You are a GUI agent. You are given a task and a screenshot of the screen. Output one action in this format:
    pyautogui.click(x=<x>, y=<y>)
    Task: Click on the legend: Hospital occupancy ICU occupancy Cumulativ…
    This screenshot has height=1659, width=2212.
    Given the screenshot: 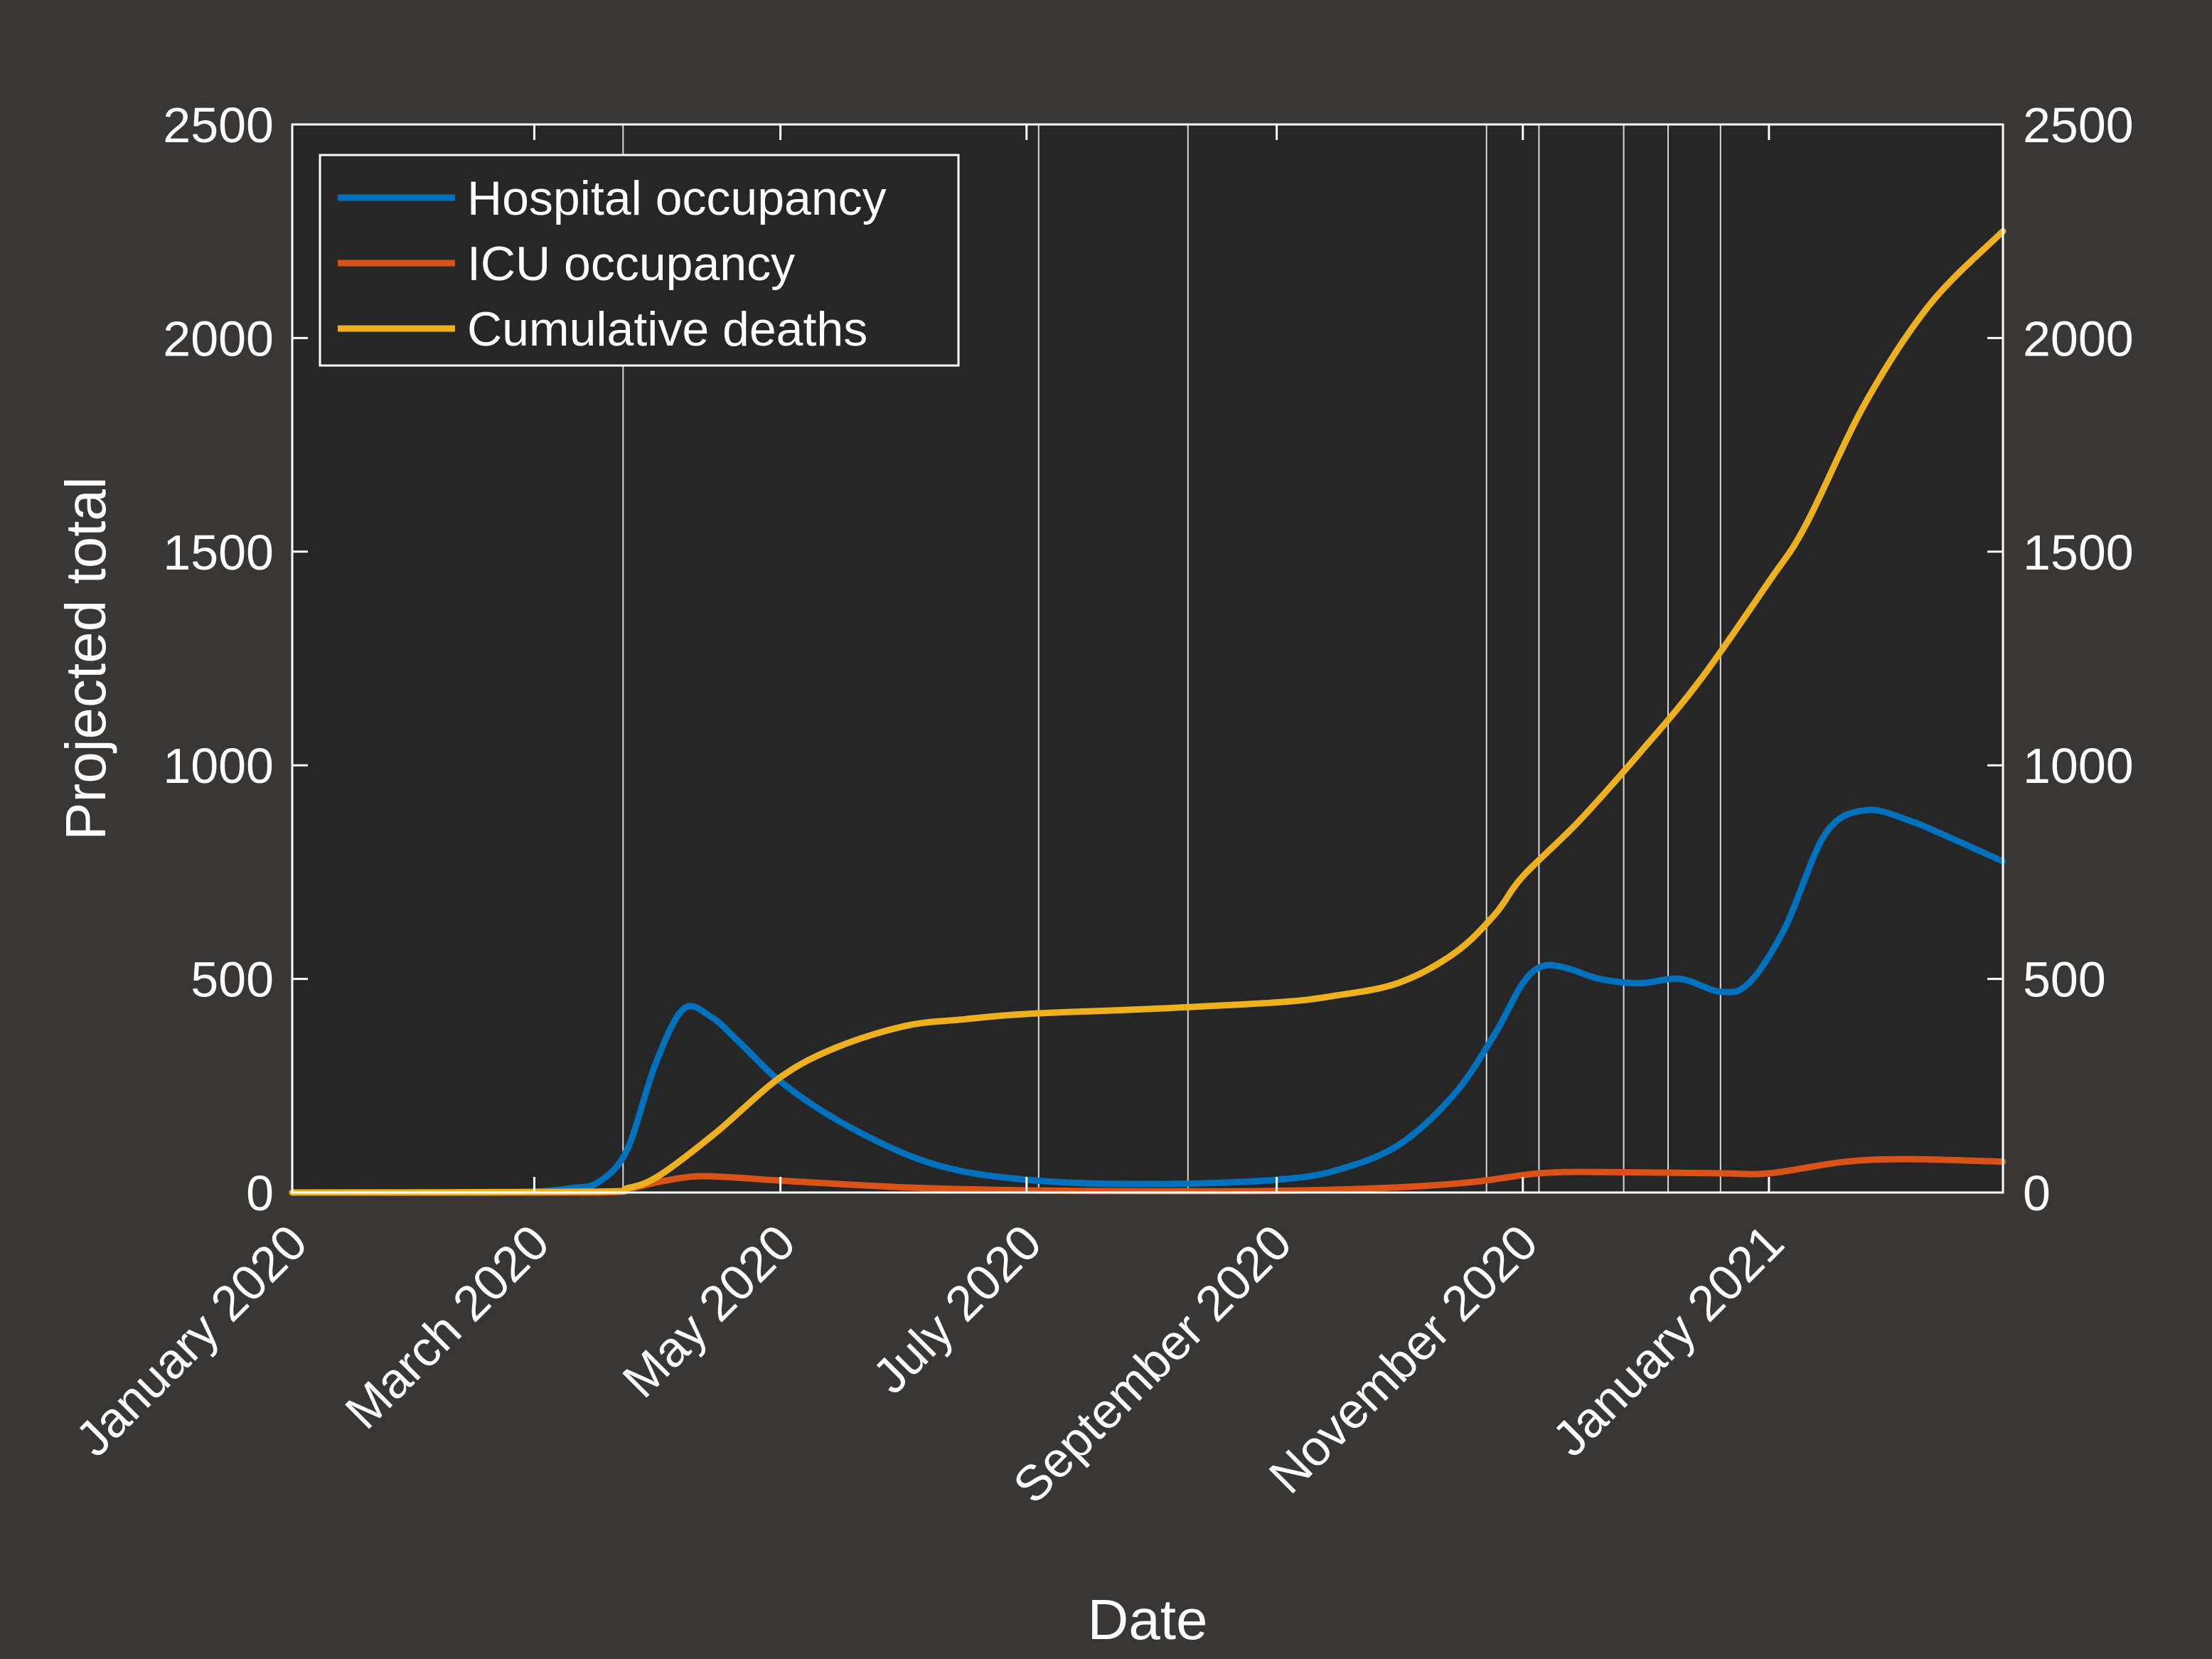 What is the action you would take?
    pyautogui.click(x=639, y=260)
    